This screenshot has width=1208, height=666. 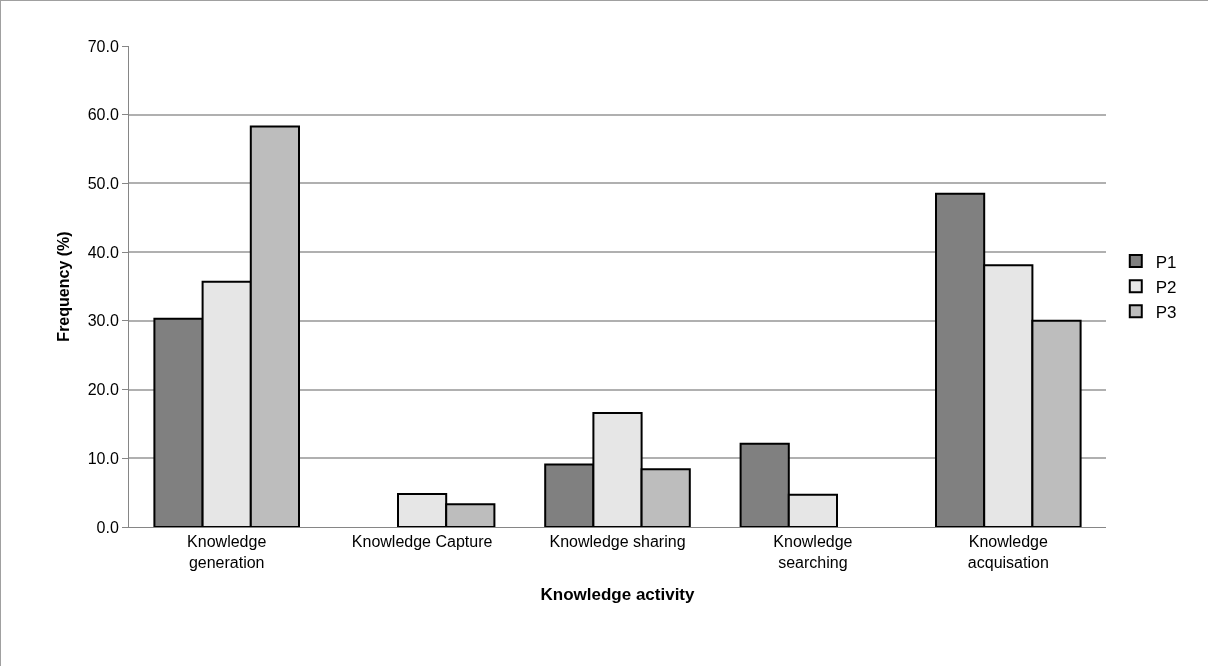 I want to click on y-tick-label: 30.0, so click(x=103, y=321).